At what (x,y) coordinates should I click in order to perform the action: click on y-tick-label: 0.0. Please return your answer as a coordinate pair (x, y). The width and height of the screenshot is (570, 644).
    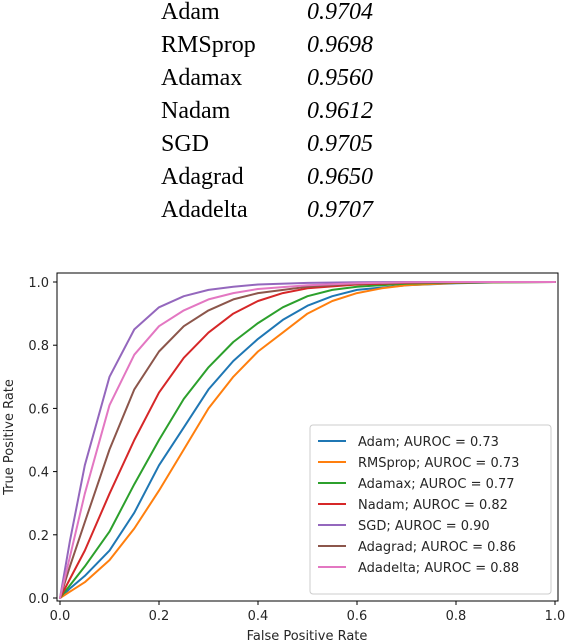
    Looking at the image, I should click on (38, 599).